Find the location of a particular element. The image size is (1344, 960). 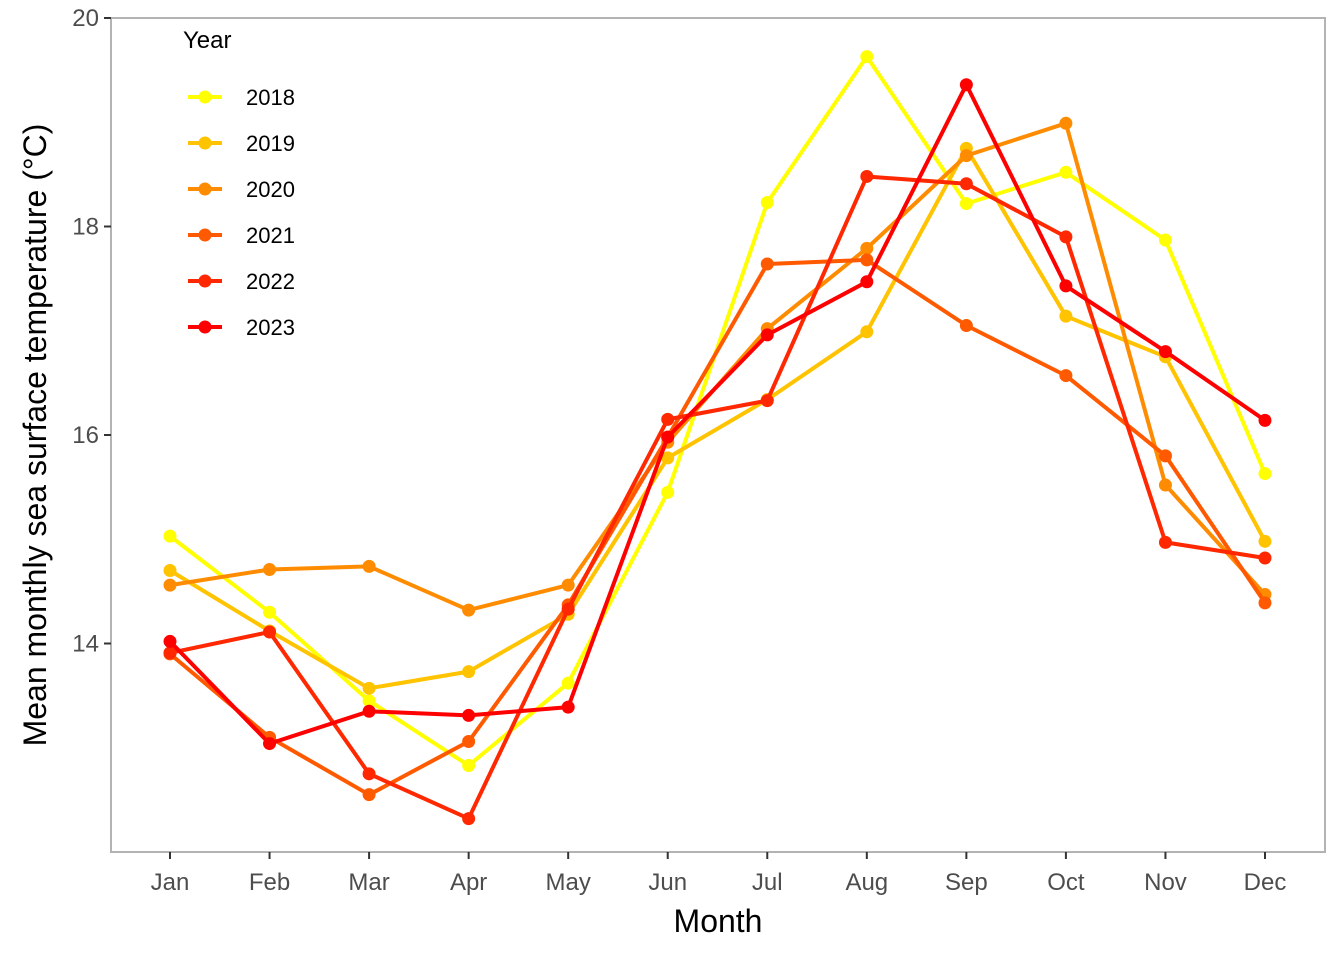

y-tick-label: 14 is located at coordinates (85, 644).